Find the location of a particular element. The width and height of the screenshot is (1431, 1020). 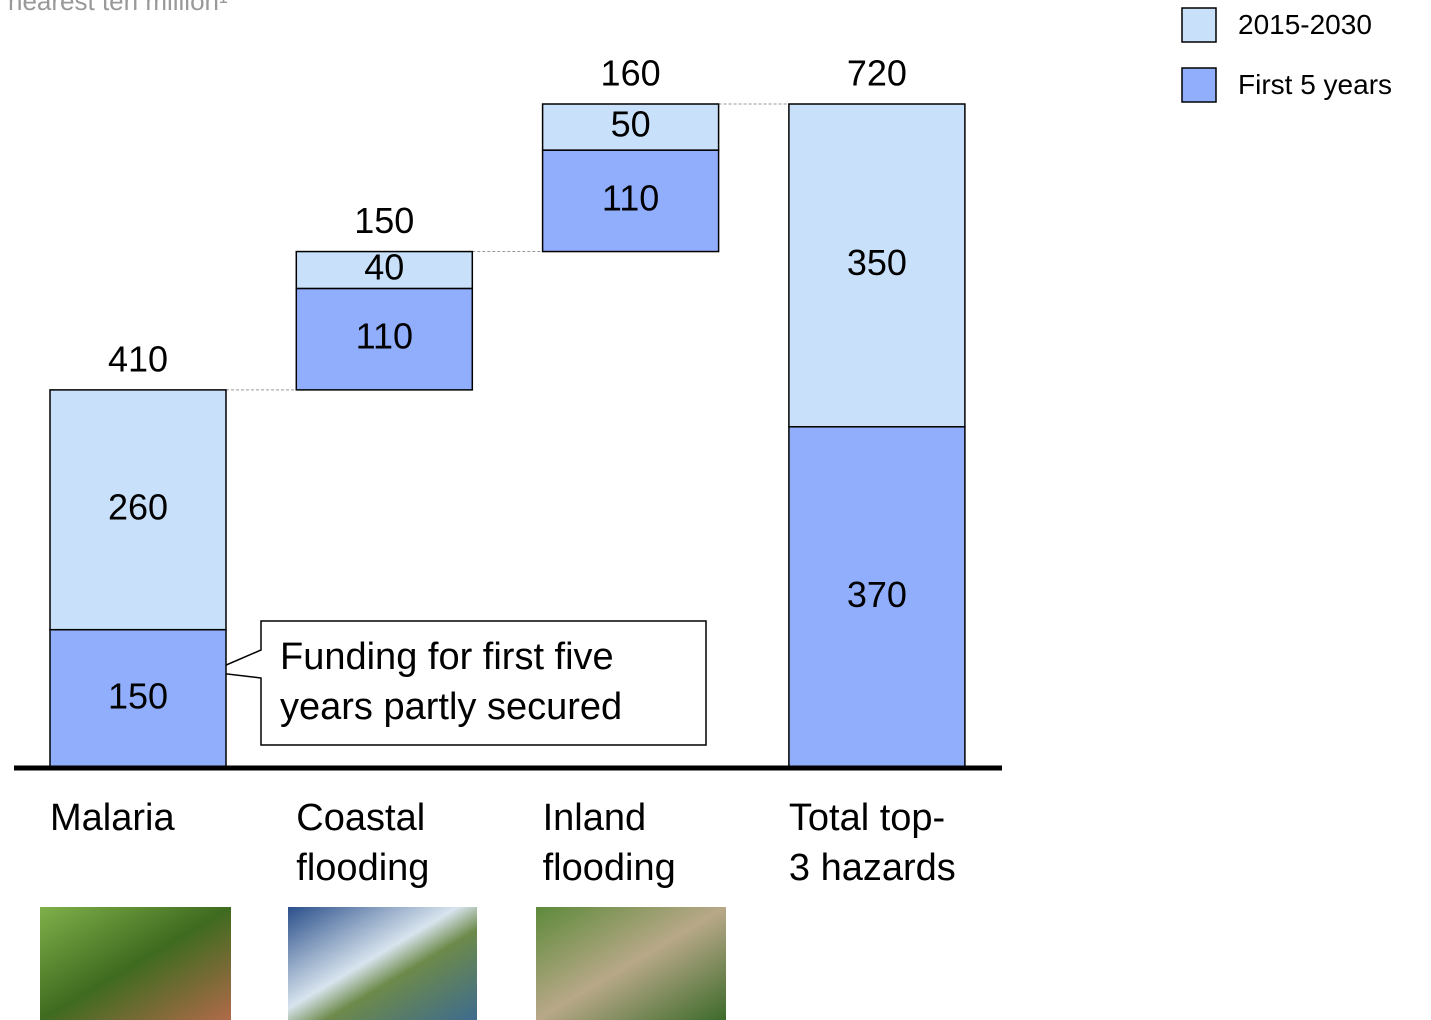

value-label: 150 is located at coordinates (138, 695).